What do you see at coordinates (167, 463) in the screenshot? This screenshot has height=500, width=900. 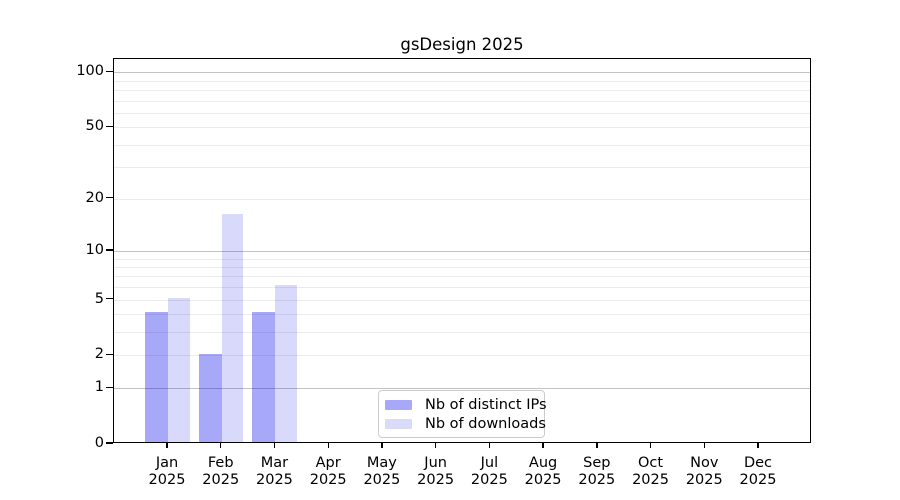 I see `x-tick-month: Jan` at bounding box center [167, 463].